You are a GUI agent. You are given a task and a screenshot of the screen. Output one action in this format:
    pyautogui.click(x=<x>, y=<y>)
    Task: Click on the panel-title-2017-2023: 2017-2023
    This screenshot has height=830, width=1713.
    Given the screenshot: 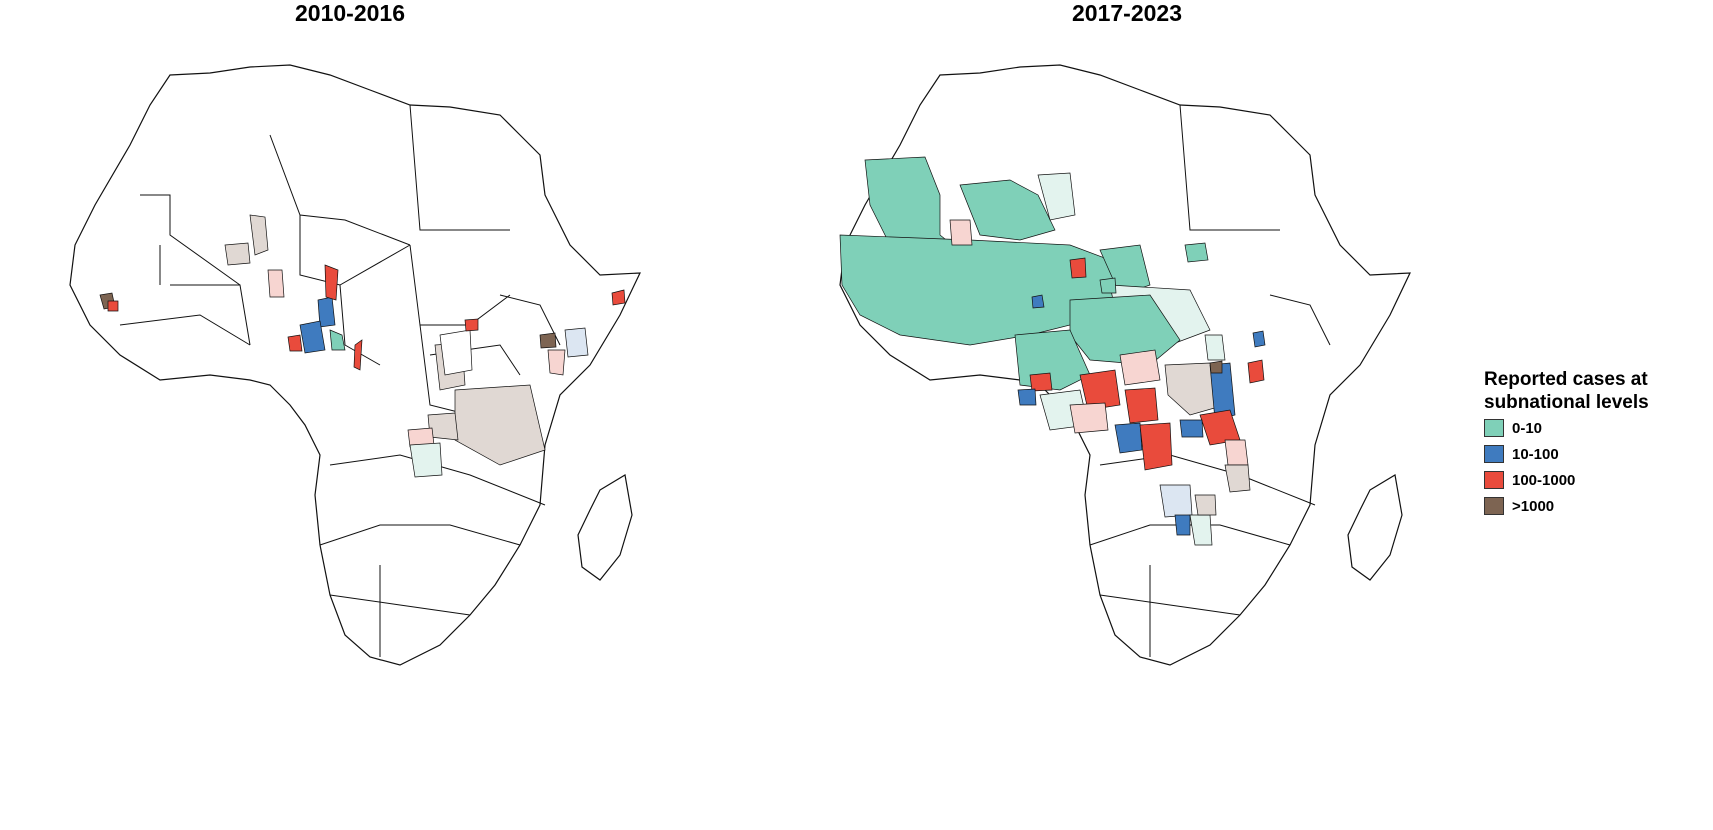 What is the action you would take?
    pyautogui.click(x=1127, y=13)
    